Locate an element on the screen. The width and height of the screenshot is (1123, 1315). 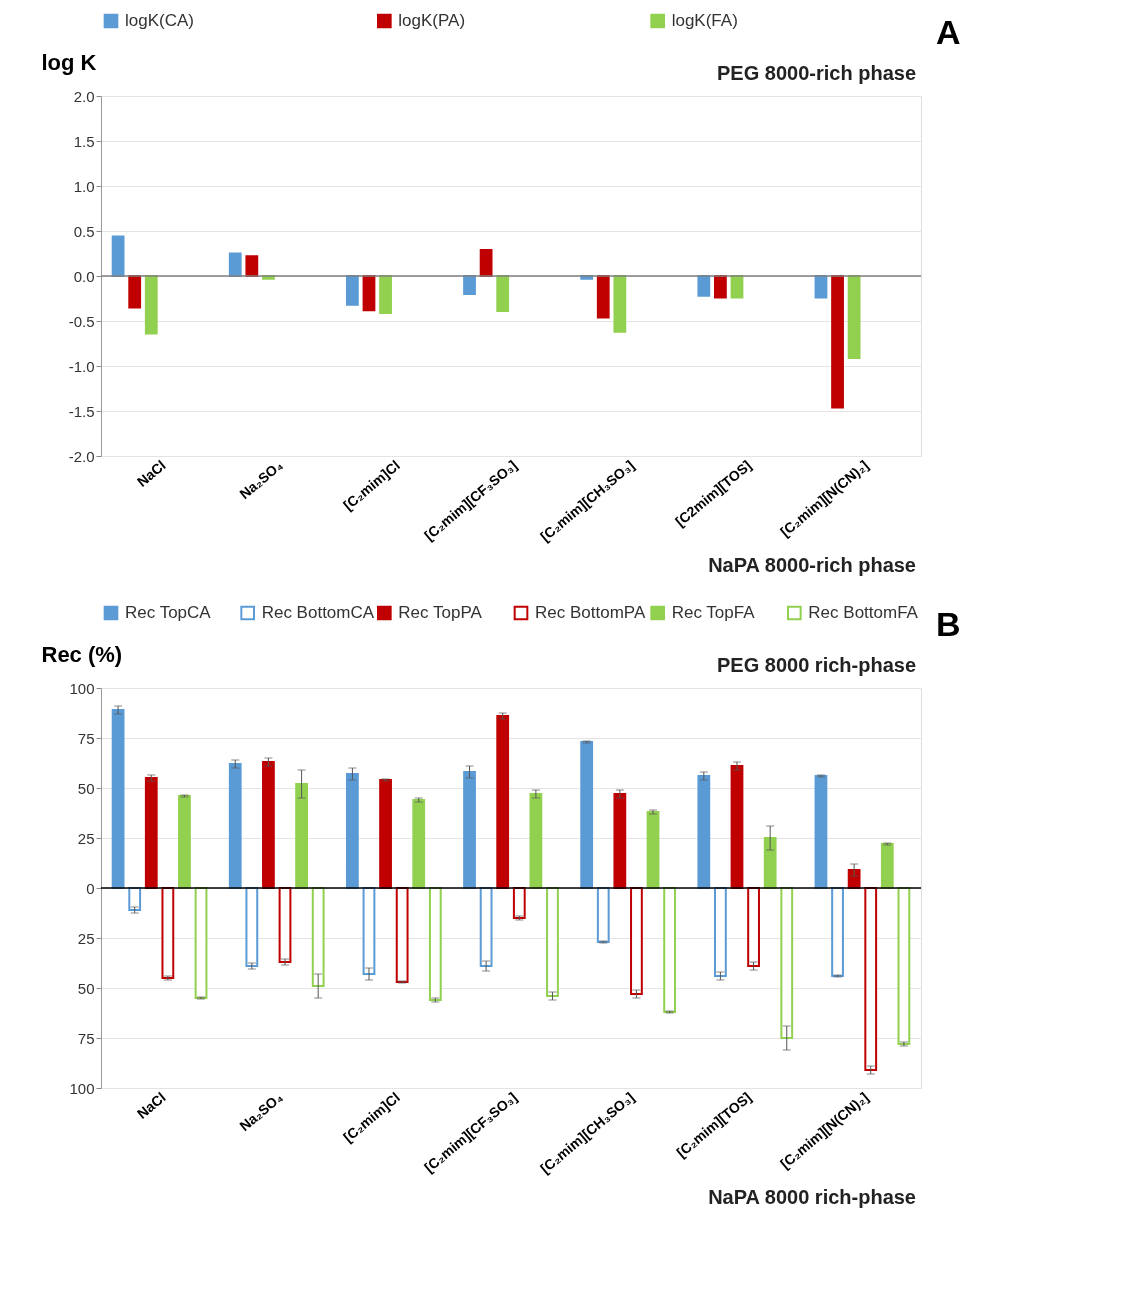
chart-title: B is located at coordinates (948, 624).